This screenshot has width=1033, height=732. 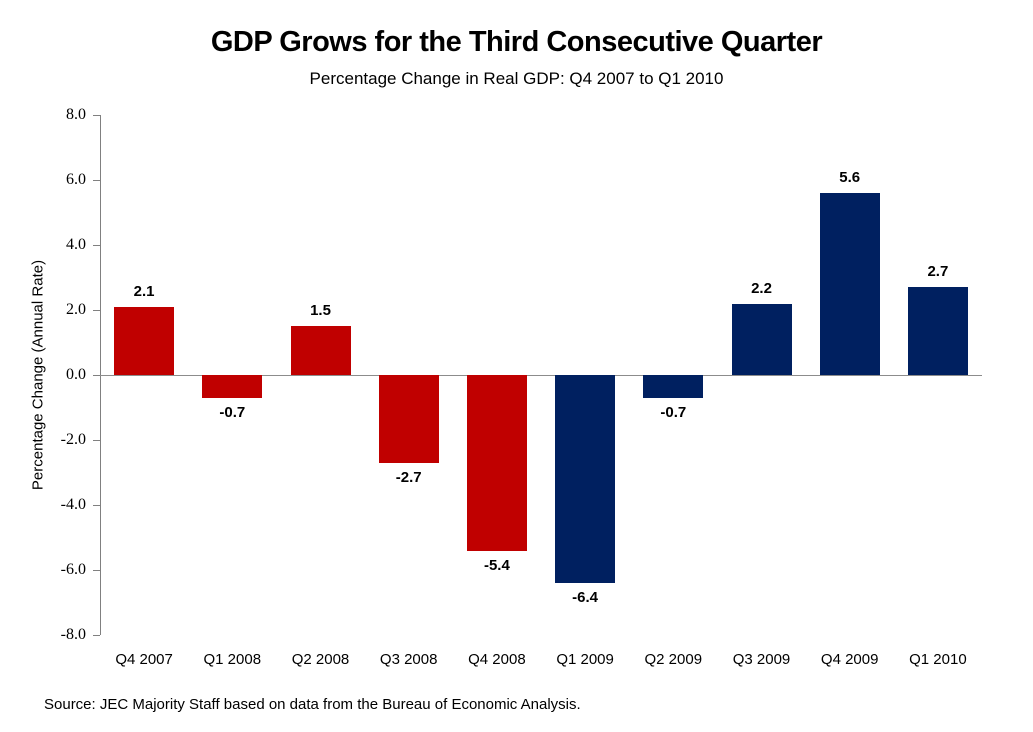 I want to click on bar-q1-2010, so click(x=937, y=331).